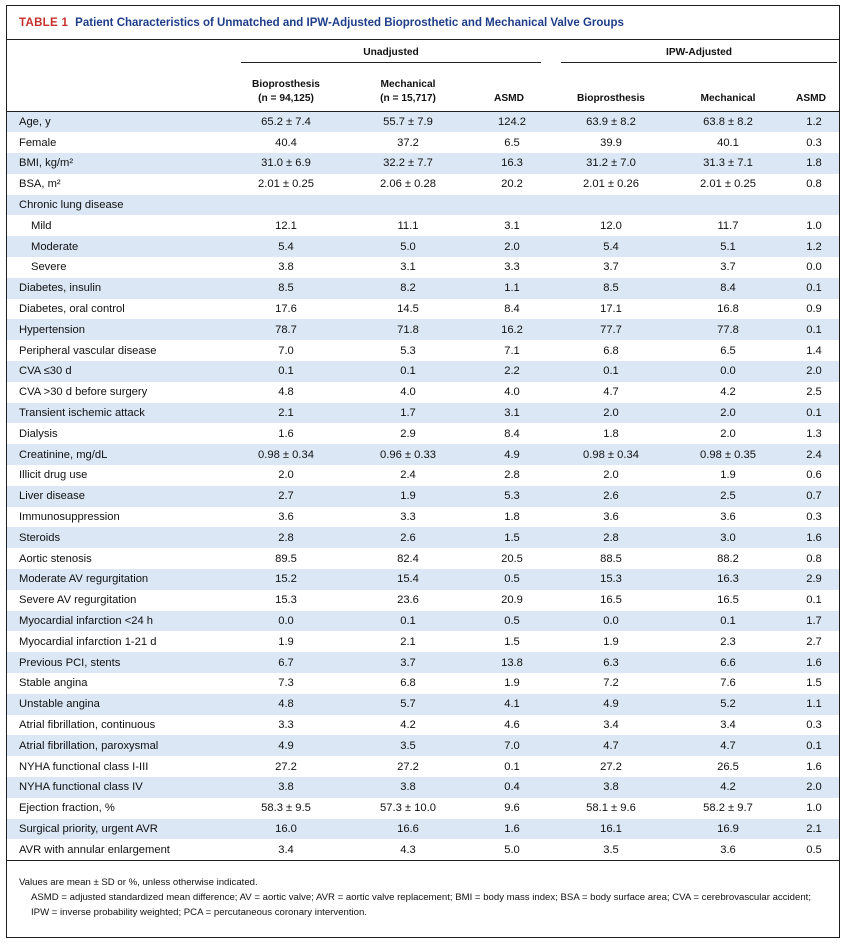 This screenshot has width=848, height=946. I want to click on row-label: CVA ≤30 d, so click(45, 371).